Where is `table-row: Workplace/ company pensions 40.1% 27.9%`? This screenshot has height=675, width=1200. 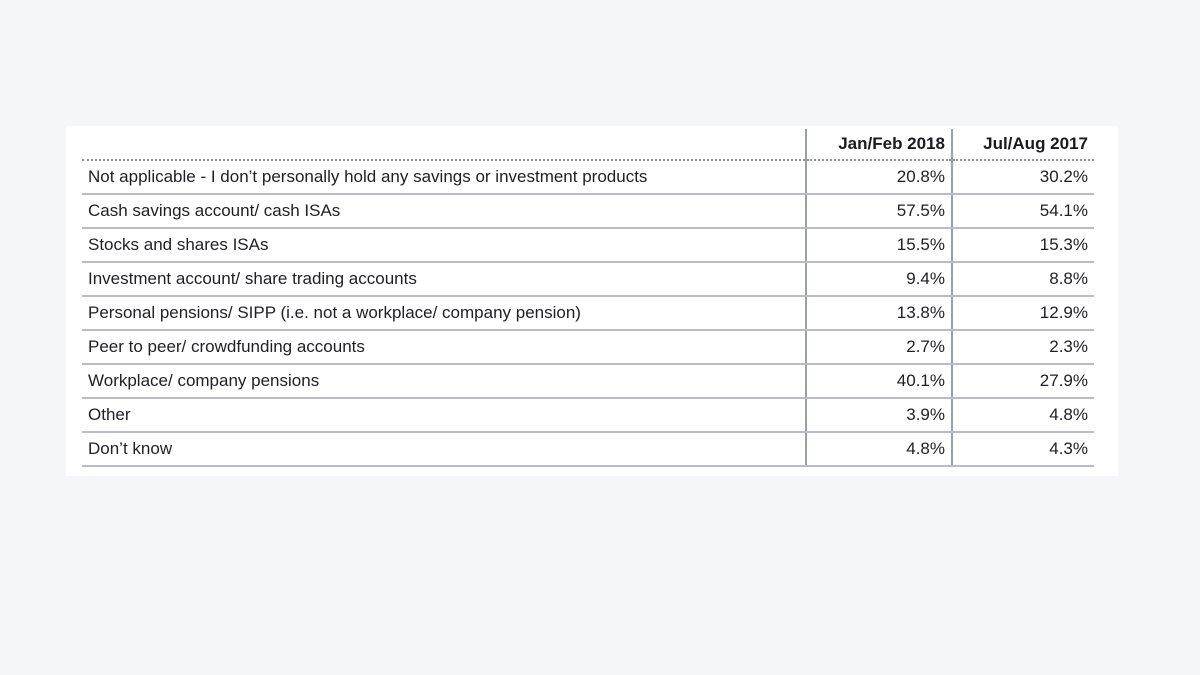
table-row: Workplace/ company pensions 40.1% 27.9% is located at coordinates (588, 381).